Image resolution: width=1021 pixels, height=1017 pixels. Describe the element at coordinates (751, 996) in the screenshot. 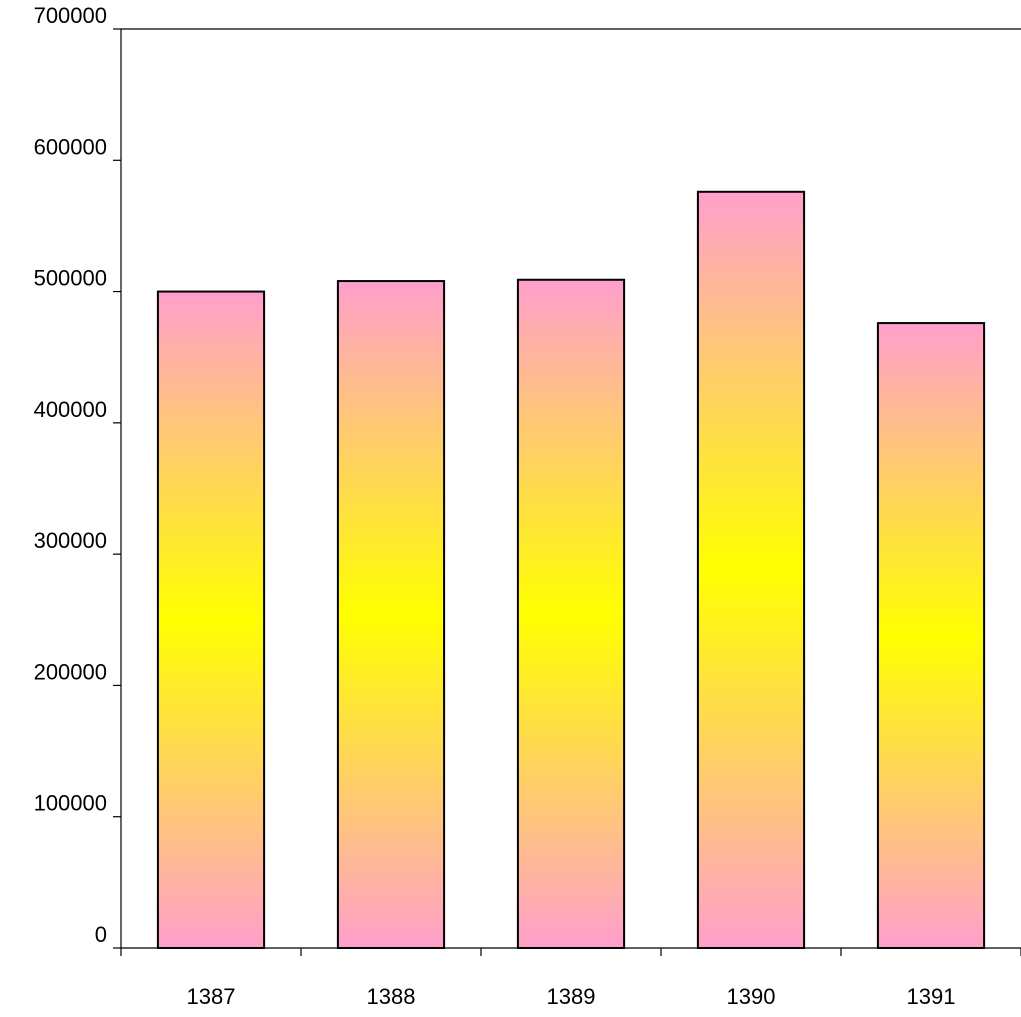

I see `x-tick-label-1390: 1390` at that location.